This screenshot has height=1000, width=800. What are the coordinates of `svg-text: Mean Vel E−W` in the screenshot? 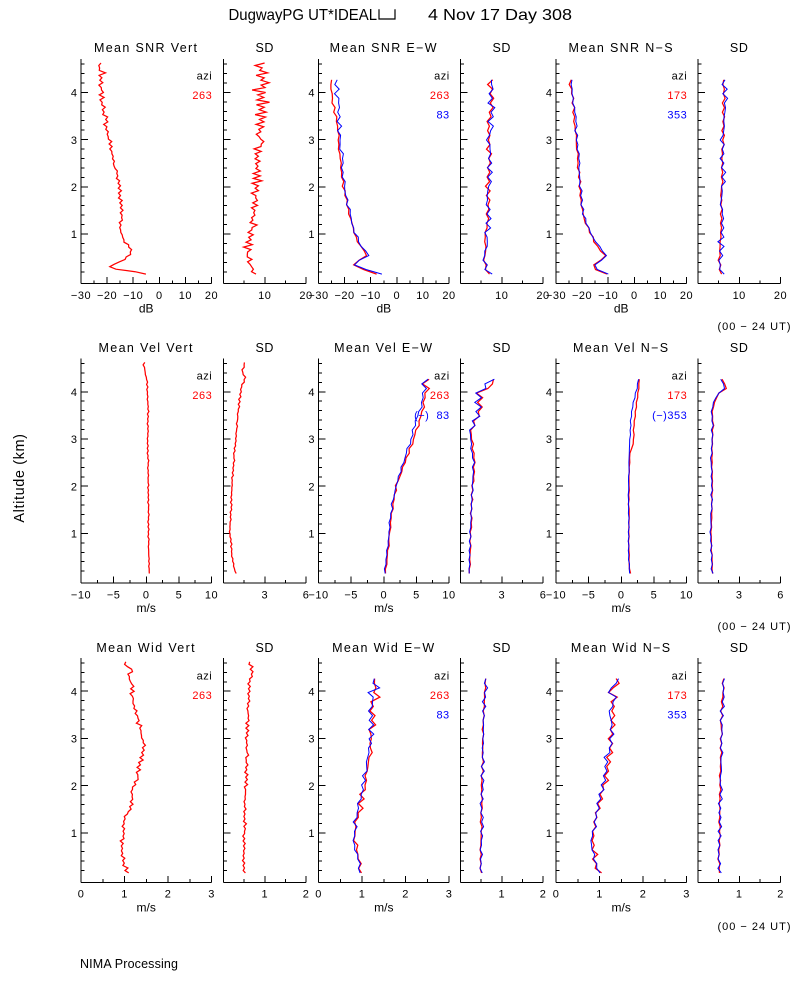 It's located at (383, 348).